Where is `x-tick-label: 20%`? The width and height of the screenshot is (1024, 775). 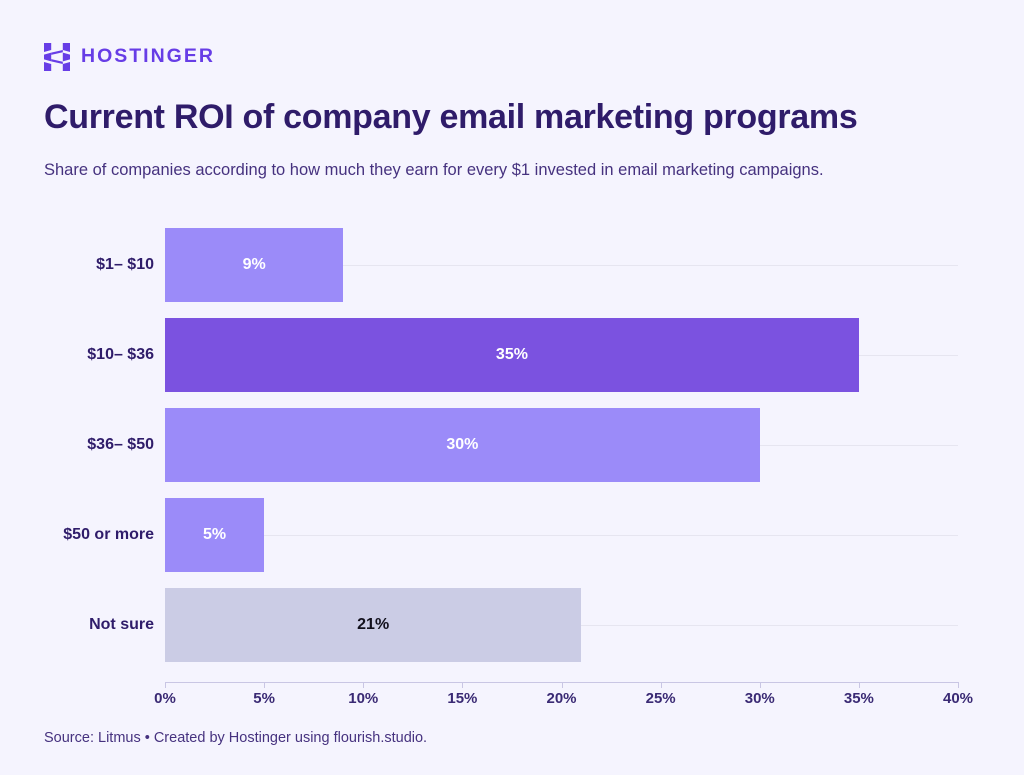 x-tick-label: 20% is located at coordinates (561, 698).